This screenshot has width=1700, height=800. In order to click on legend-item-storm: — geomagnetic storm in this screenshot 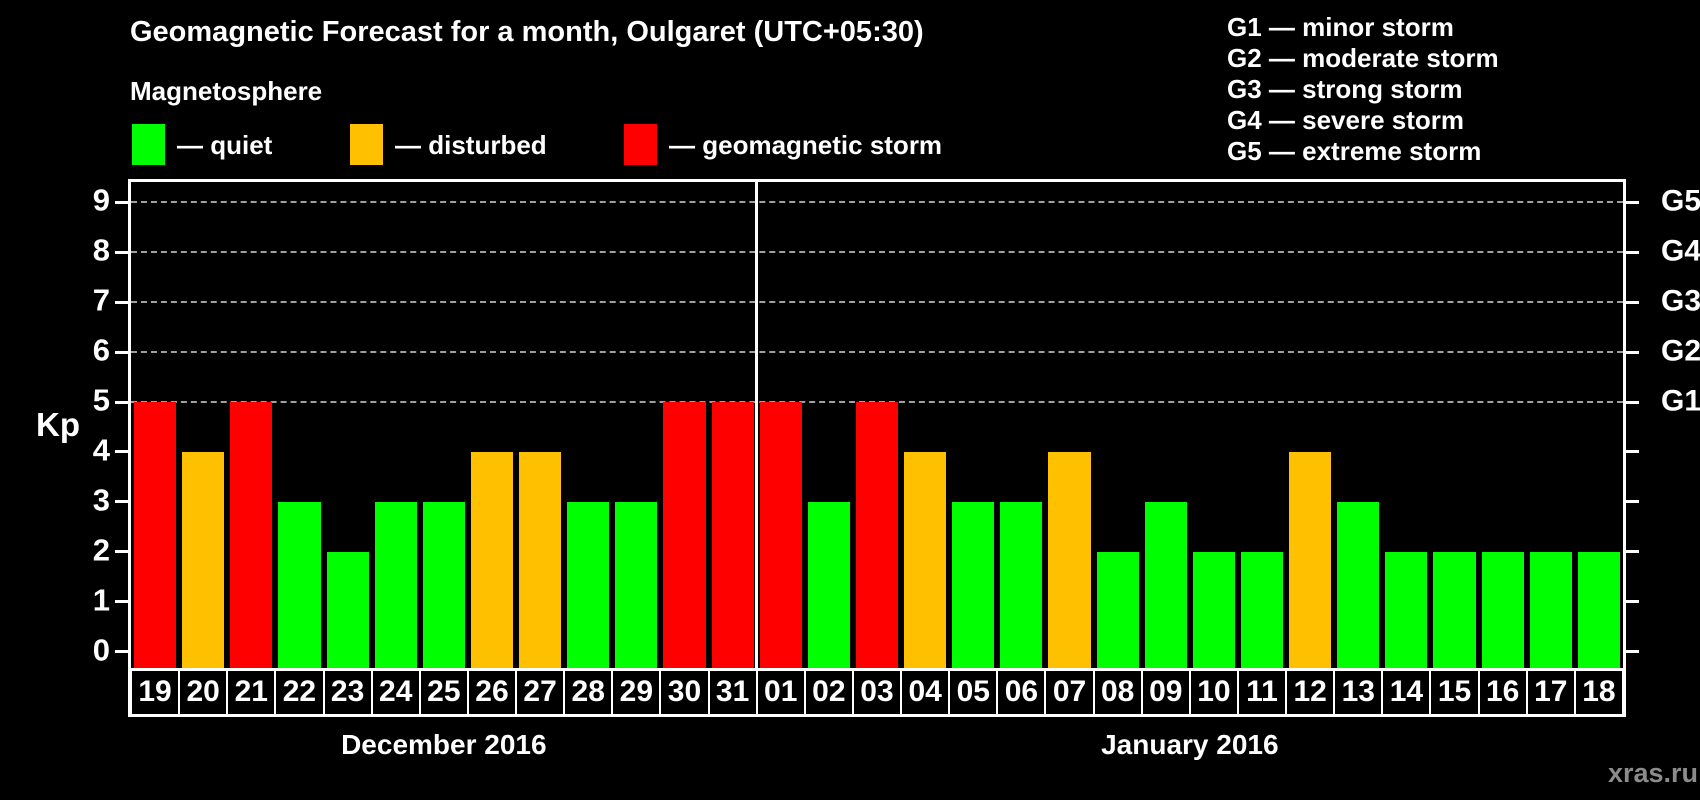, I will do `click(783, 145)`.